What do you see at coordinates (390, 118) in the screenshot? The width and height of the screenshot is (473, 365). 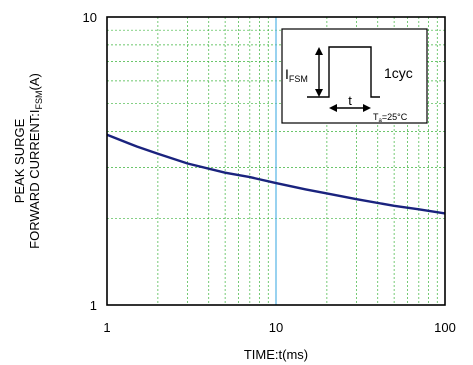 I see `ta-label: Ta=25°C` at bounding box center [390, 118].